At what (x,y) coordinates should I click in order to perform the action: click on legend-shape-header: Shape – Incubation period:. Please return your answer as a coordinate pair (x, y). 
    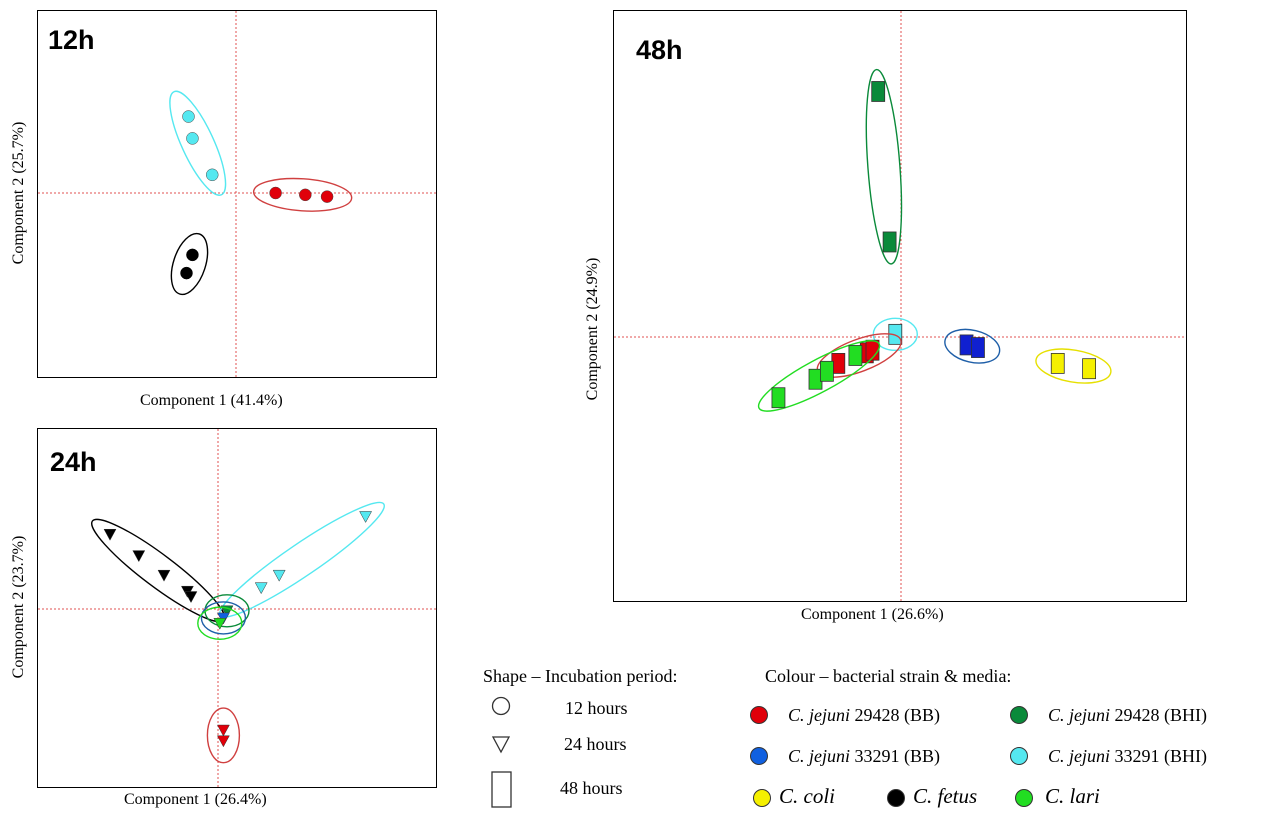
    Looking at the image, I should click on (580, 676).